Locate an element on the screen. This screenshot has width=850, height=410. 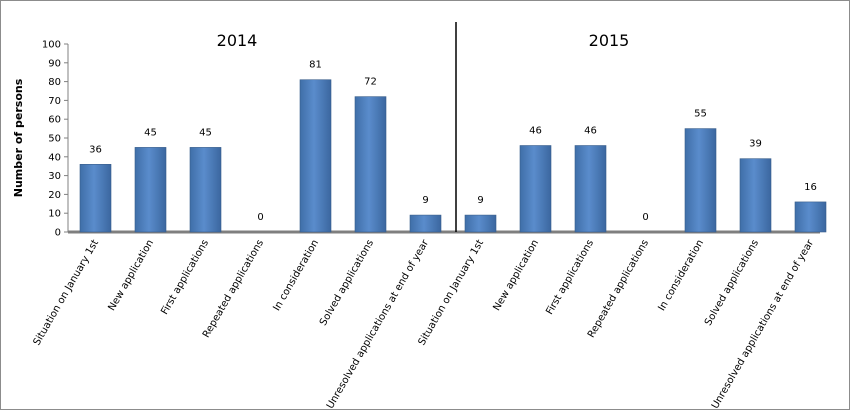
y-tick-label: 70 is located at coordinates (54, 101).